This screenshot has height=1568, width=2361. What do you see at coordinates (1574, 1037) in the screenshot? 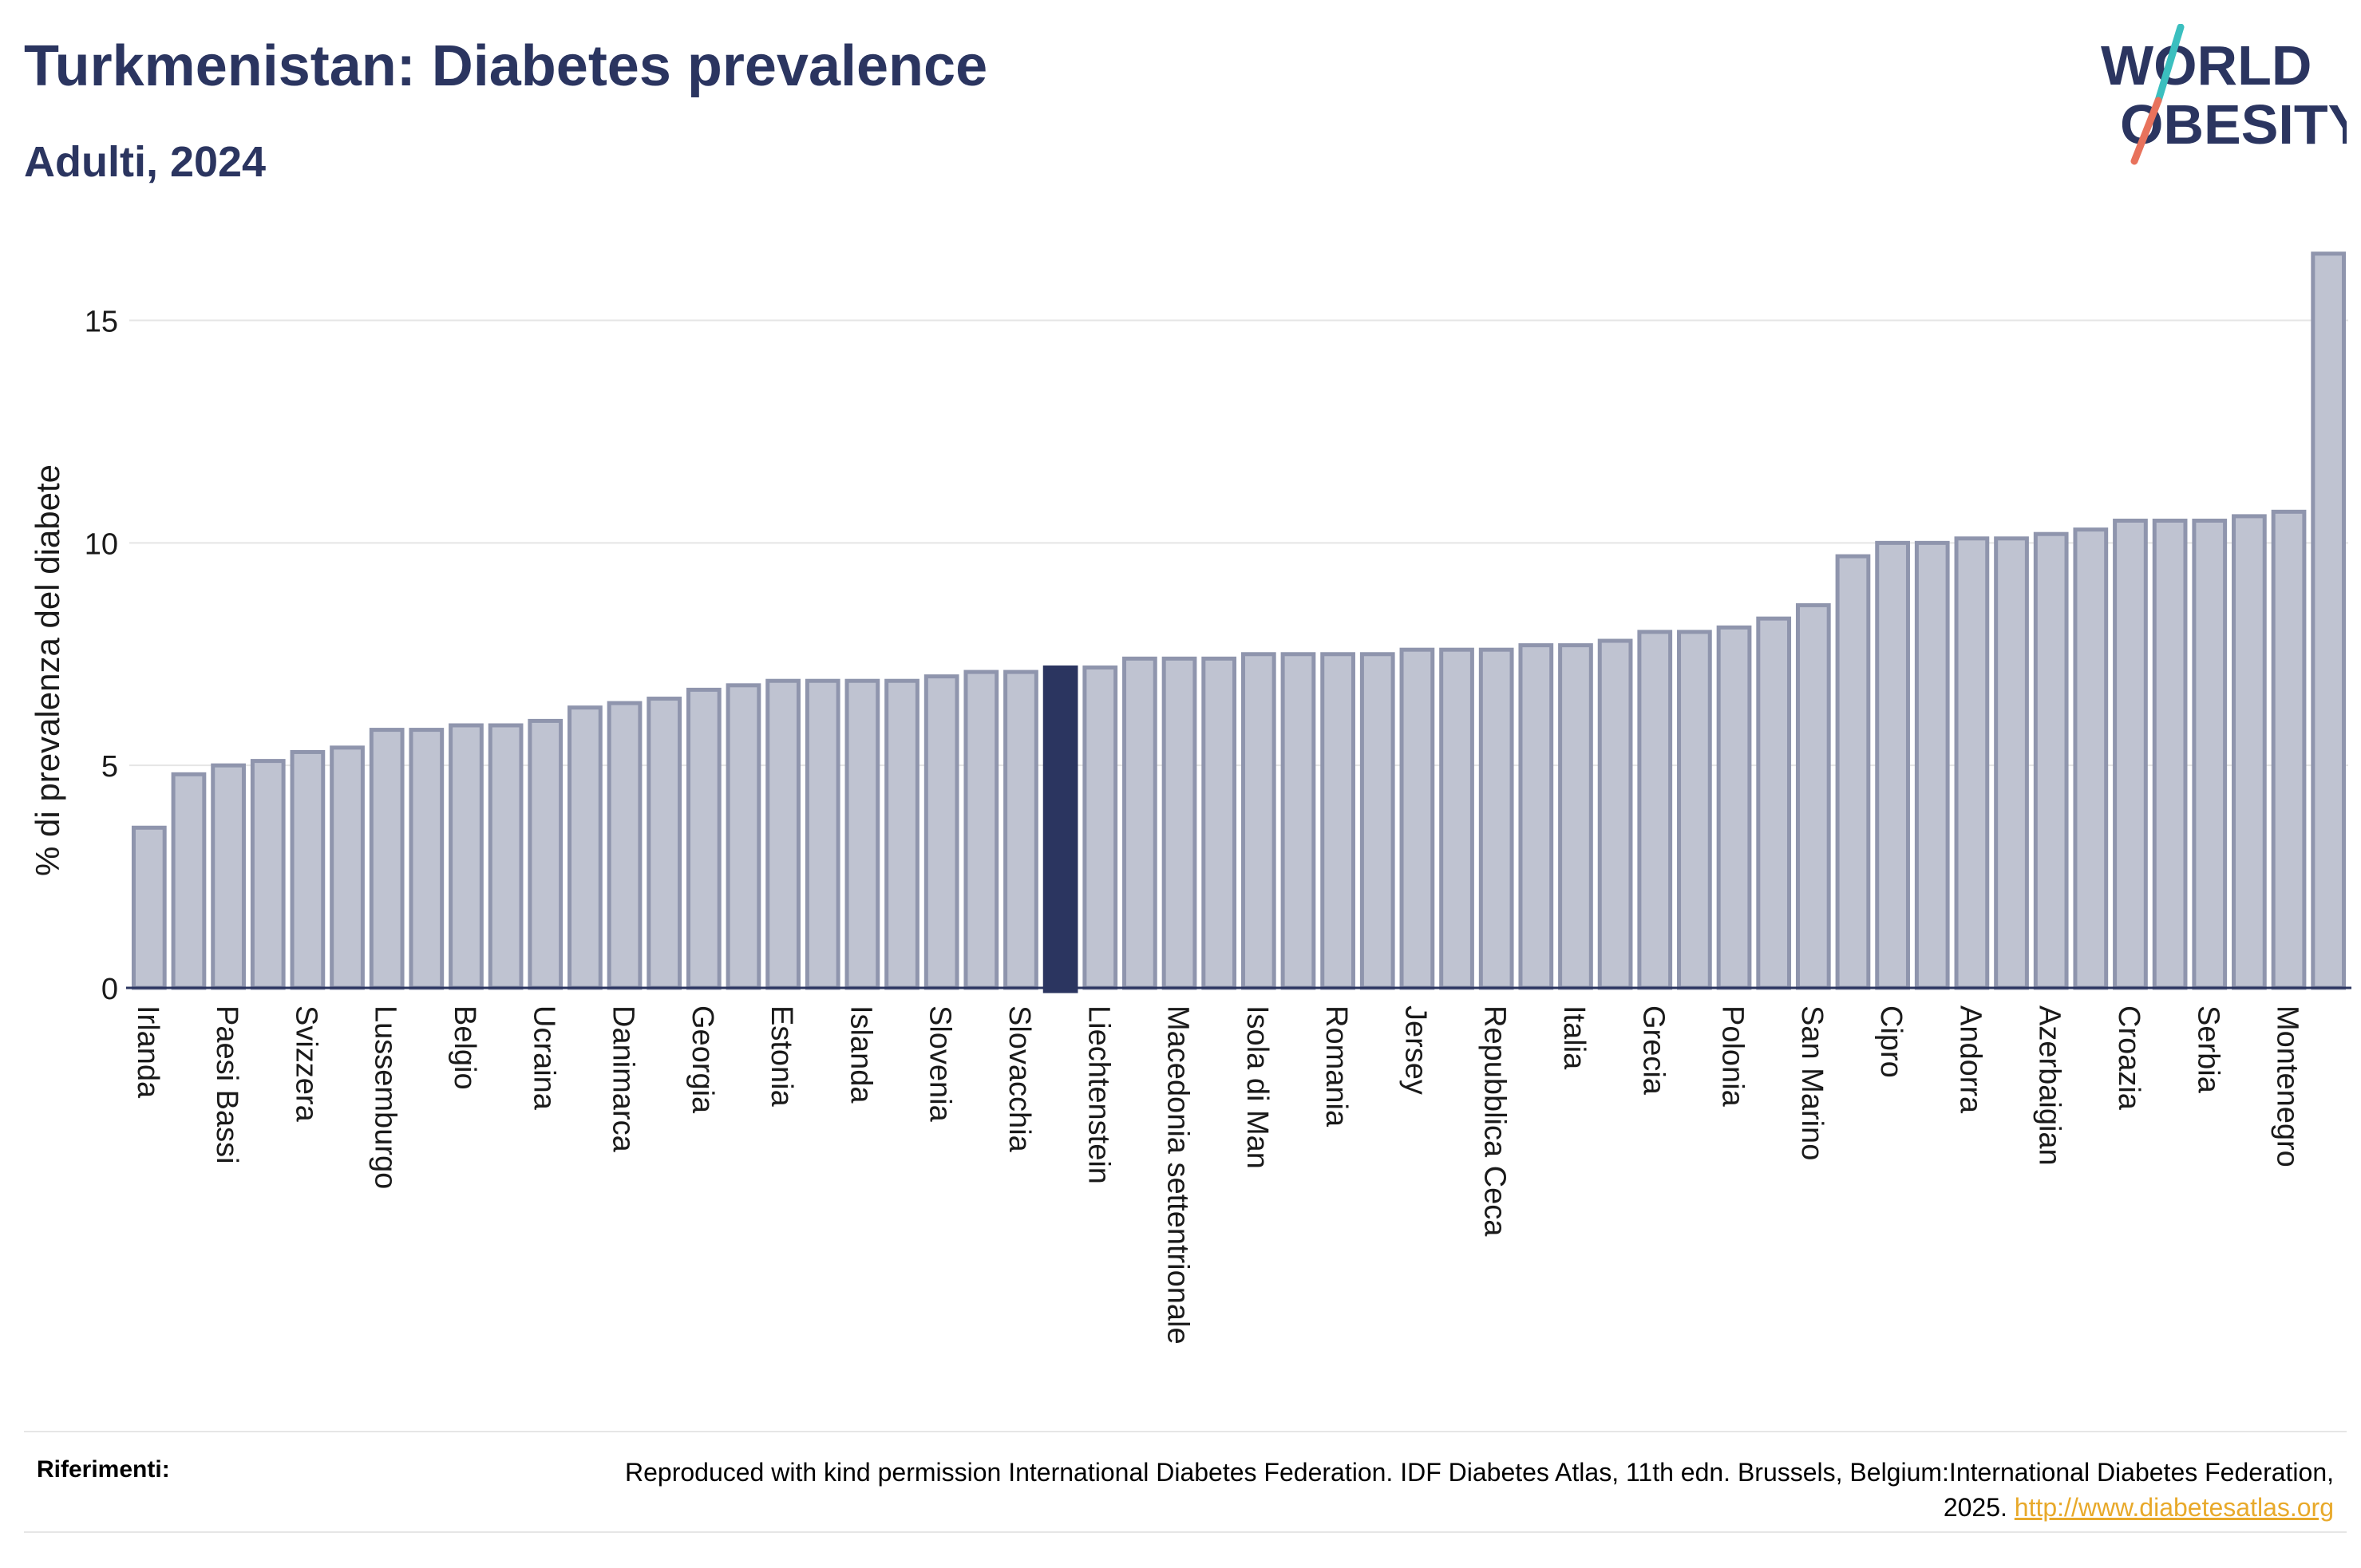
I see `x-tick-label: Italia` at bounding box center [1574, 1037].